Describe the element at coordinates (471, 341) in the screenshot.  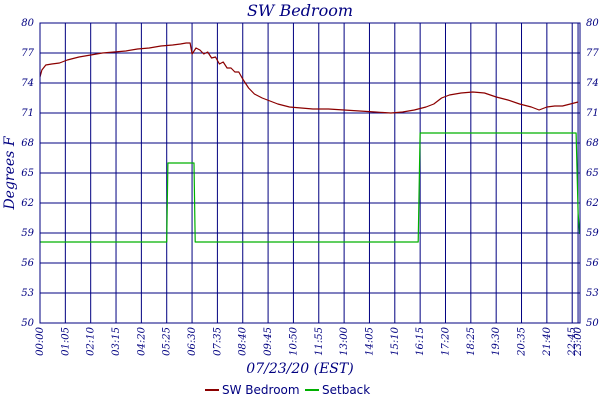
I see `x-tick-label: 18:25` at that location.